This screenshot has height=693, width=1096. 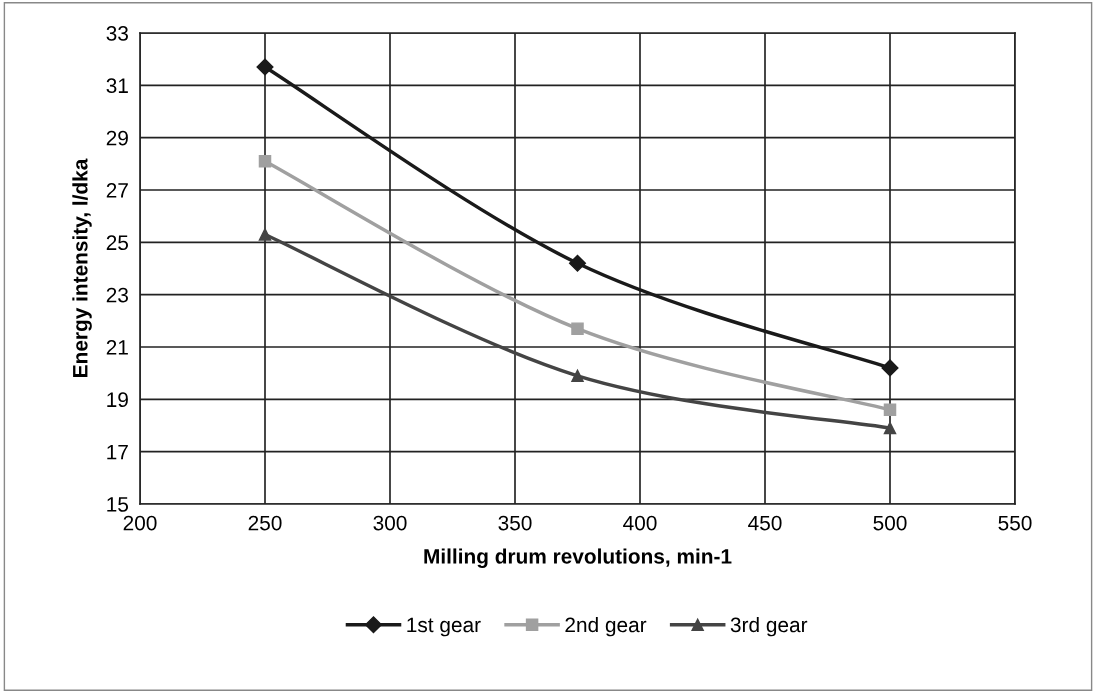 What do you see at coordinates (765, 523) in the screenshot?
I see `x-tick-label: 450` at bounding box center [765, 523].